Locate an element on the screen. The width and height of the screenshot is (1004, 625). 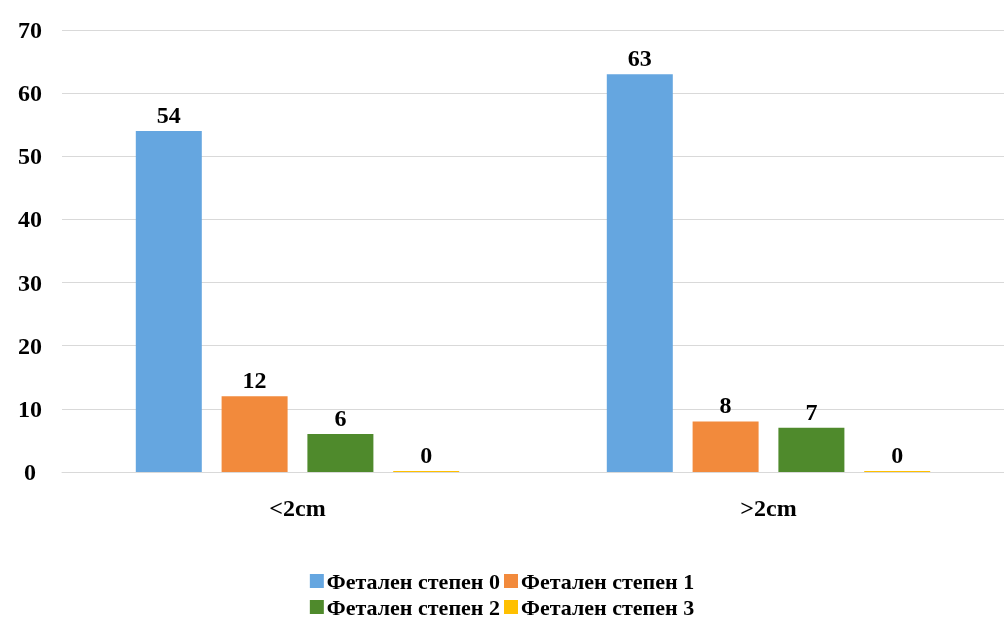
y-tick-label: 30 is located at coordinates (30, 282).